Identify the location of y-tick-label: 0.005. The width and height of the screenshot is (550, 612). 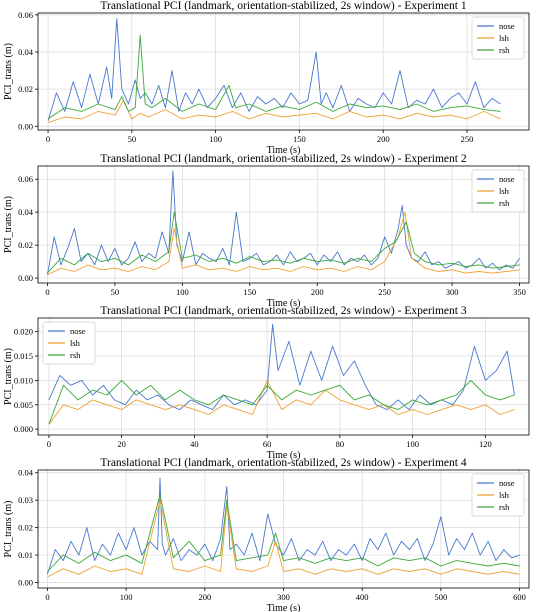
(23, 405).